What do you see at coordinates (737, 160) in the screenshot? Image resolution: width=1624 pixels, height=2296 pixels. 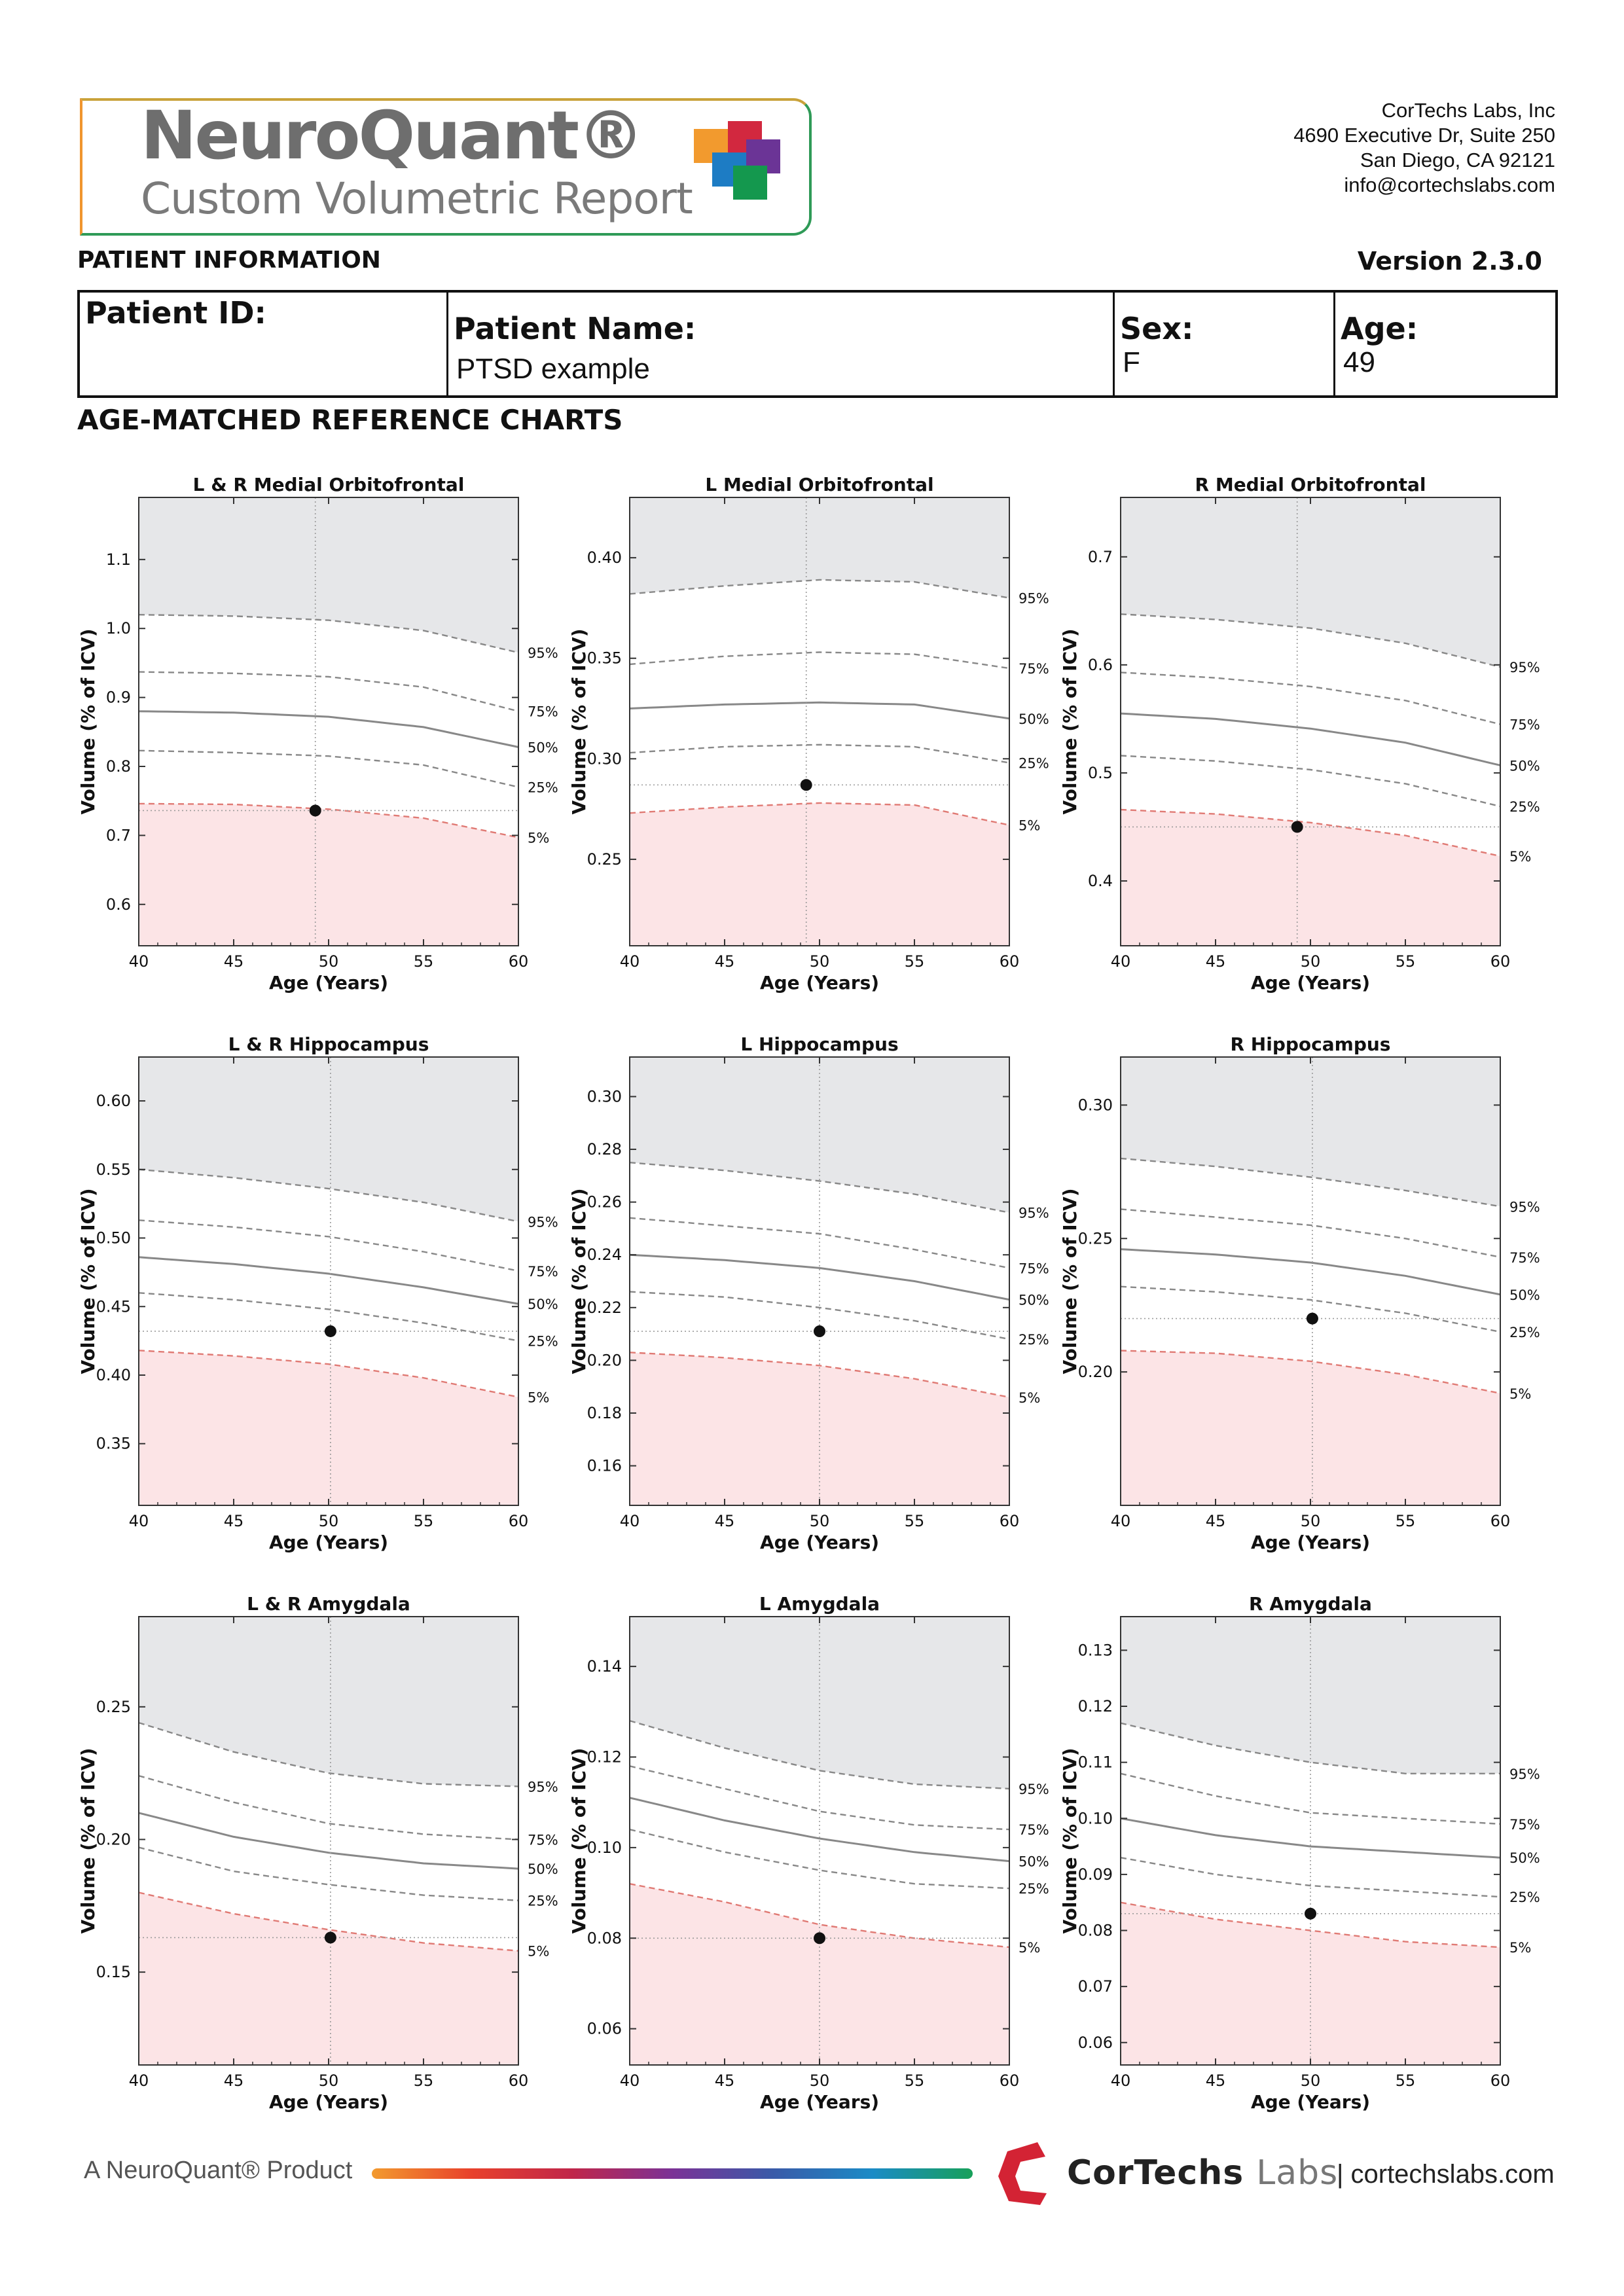 I see `logo-squares-icon` at bounding box center [737, 160].